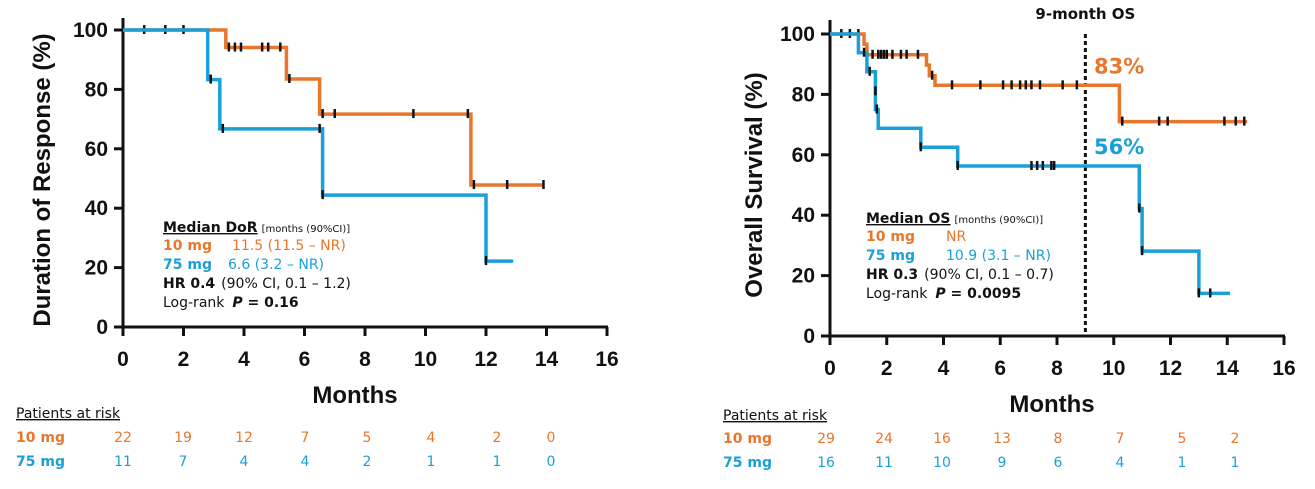 The height and width of the screenshot is (489, 1315). I want to click on annotation-10mg-label: 10 mg, so click(187, 246).